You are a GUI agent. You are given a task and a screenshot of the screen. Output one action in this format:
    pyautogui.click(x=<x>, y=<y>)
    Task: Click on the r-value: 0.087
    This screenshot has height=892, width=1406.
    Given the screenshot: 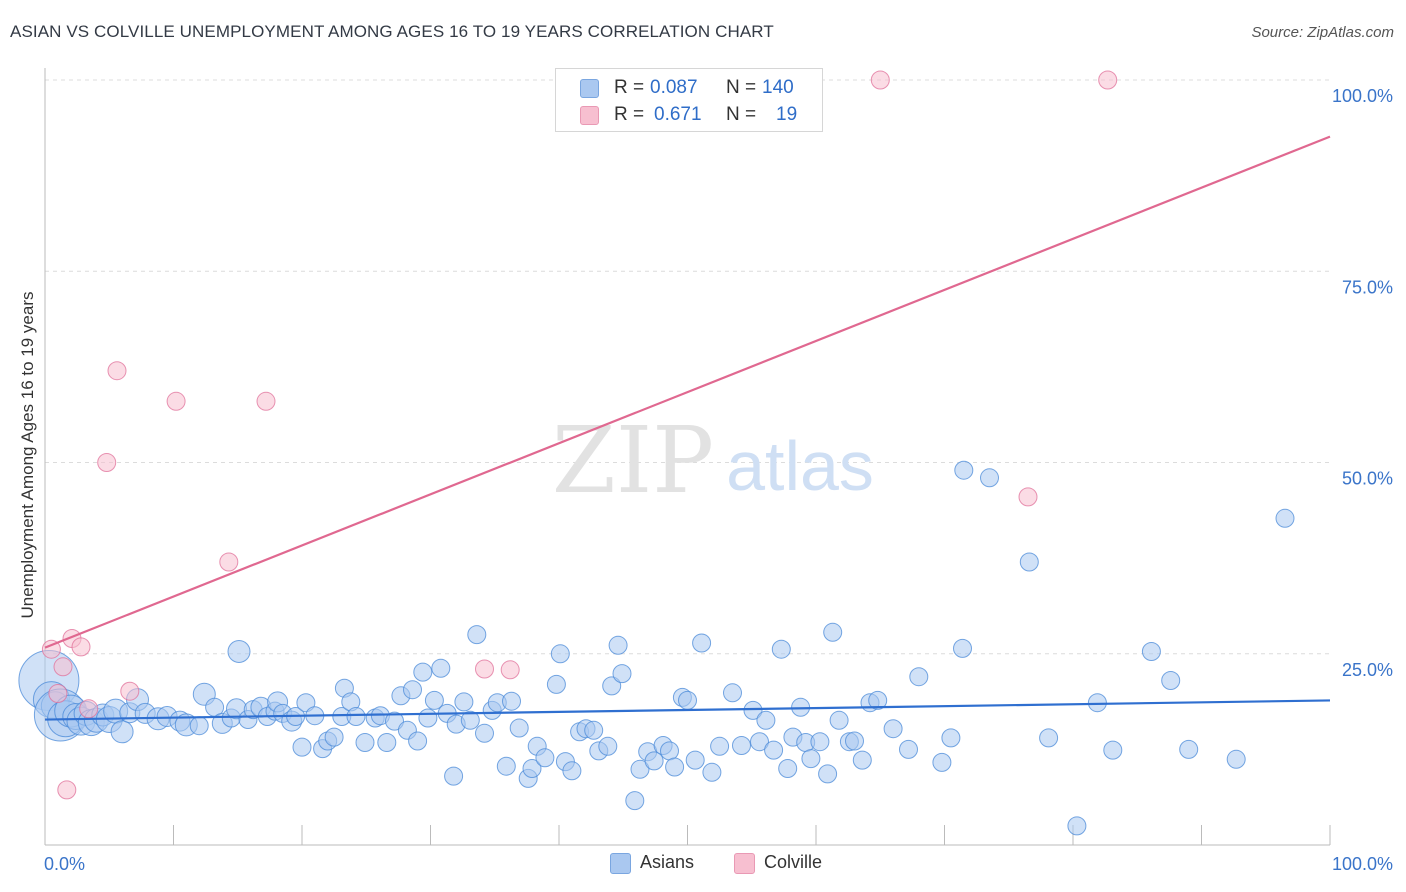 What is the action you would take?
    pyautogui.click(x=674, y=87)
    